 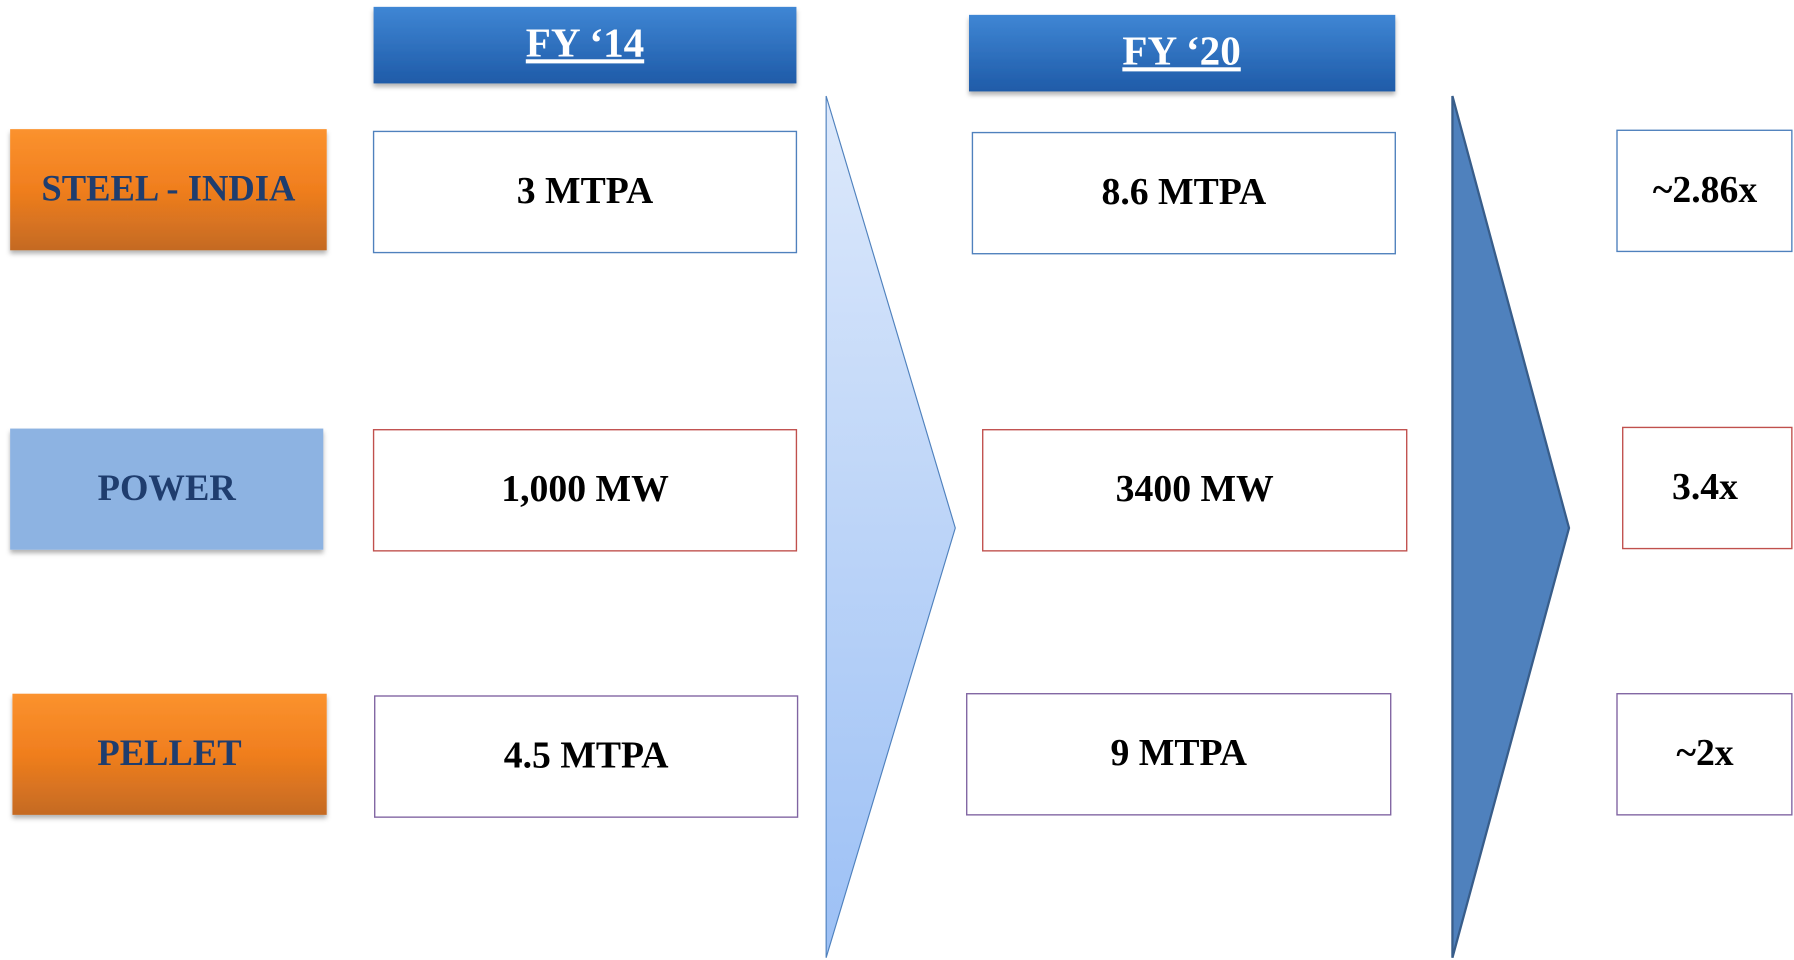 I want to click on row-label: STEEL - INDIA, so click(x=168, y=187).